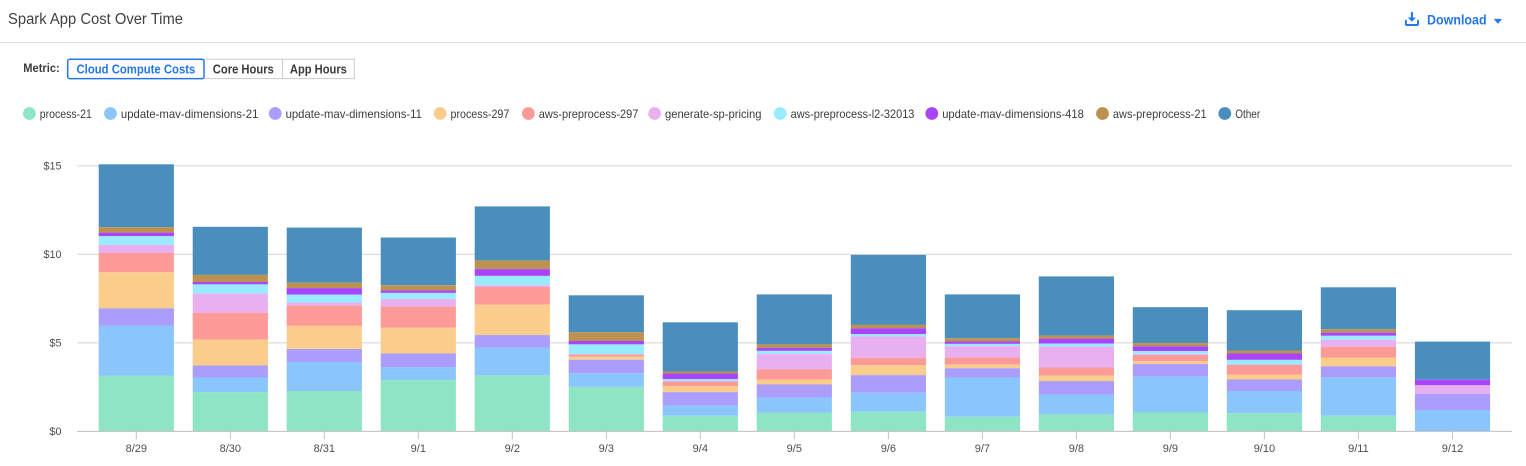 Image resolution: width=1526 pixels, height=466 pixels. I want to click on svg-text: 9/9, so click(1170, 449).